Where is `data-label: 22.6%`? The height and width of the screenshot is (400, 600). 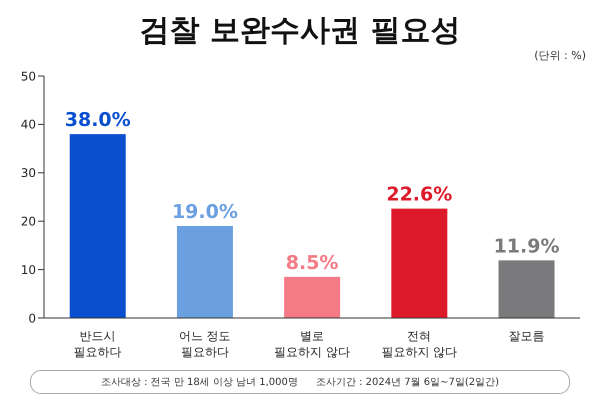 data-label: 22.6% is located at coordinates (419, 195).